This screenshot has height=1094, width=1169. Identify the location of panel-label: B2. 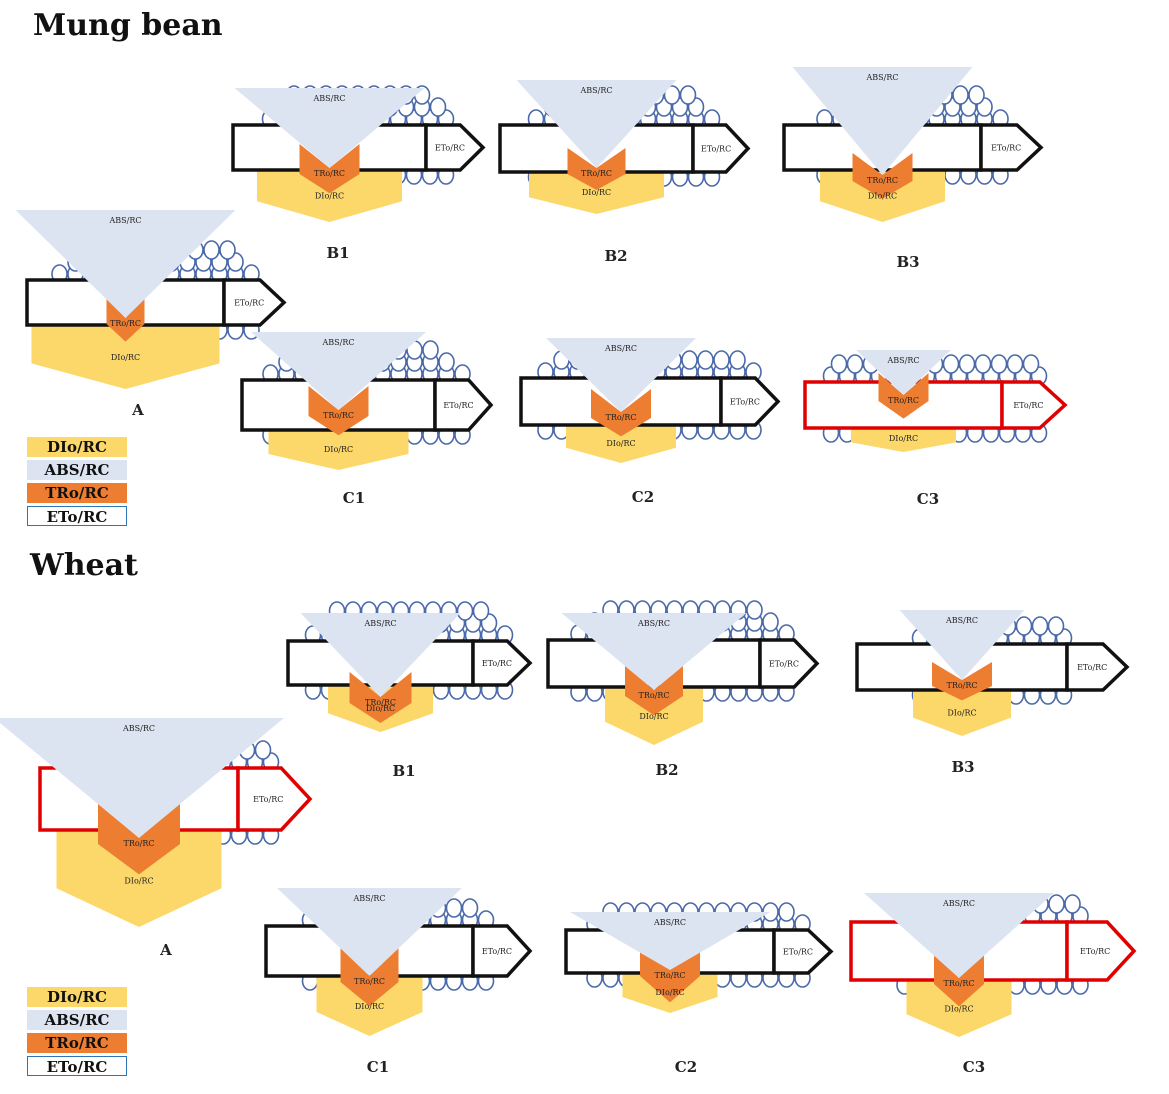
(615, 256).